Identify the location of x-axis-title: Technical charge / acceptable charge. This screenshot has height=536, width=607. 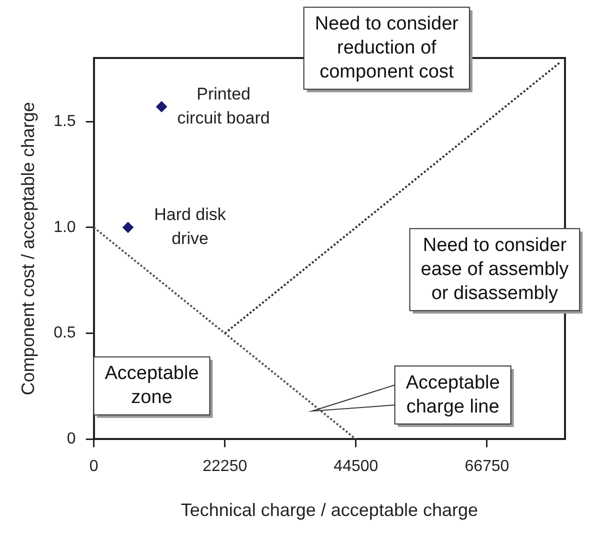
(329, 510).